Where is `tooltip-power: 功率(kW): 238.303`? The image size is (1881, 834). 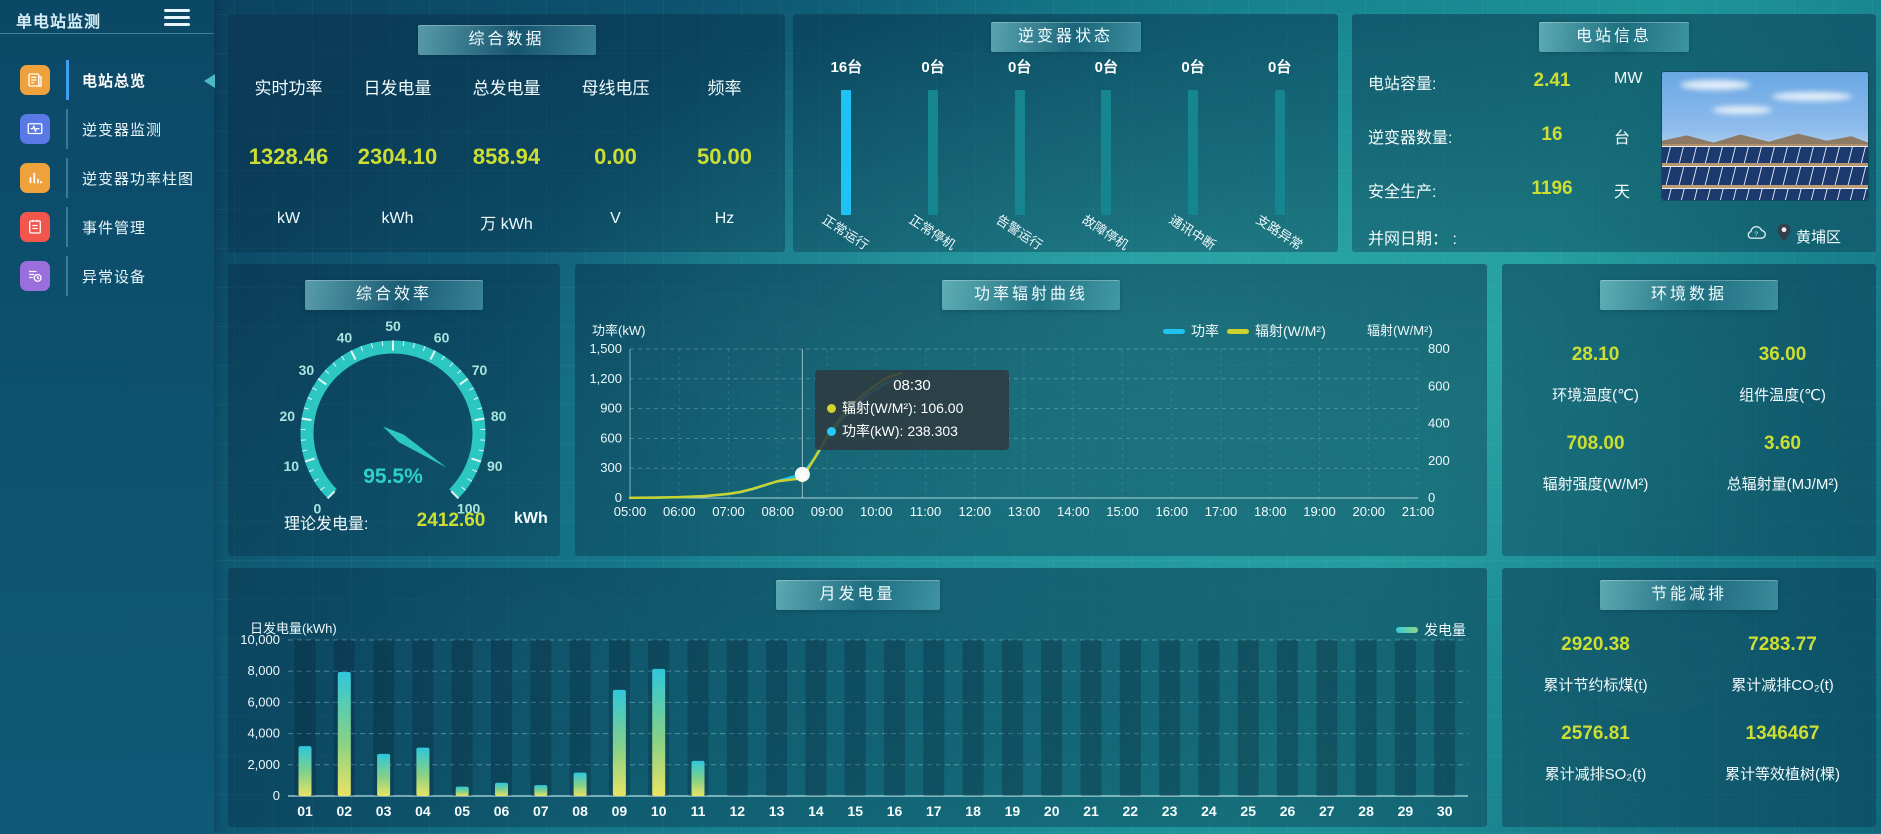 tooltip-power: 功率(kW): 238.303 is located at coordinates (912, 431).